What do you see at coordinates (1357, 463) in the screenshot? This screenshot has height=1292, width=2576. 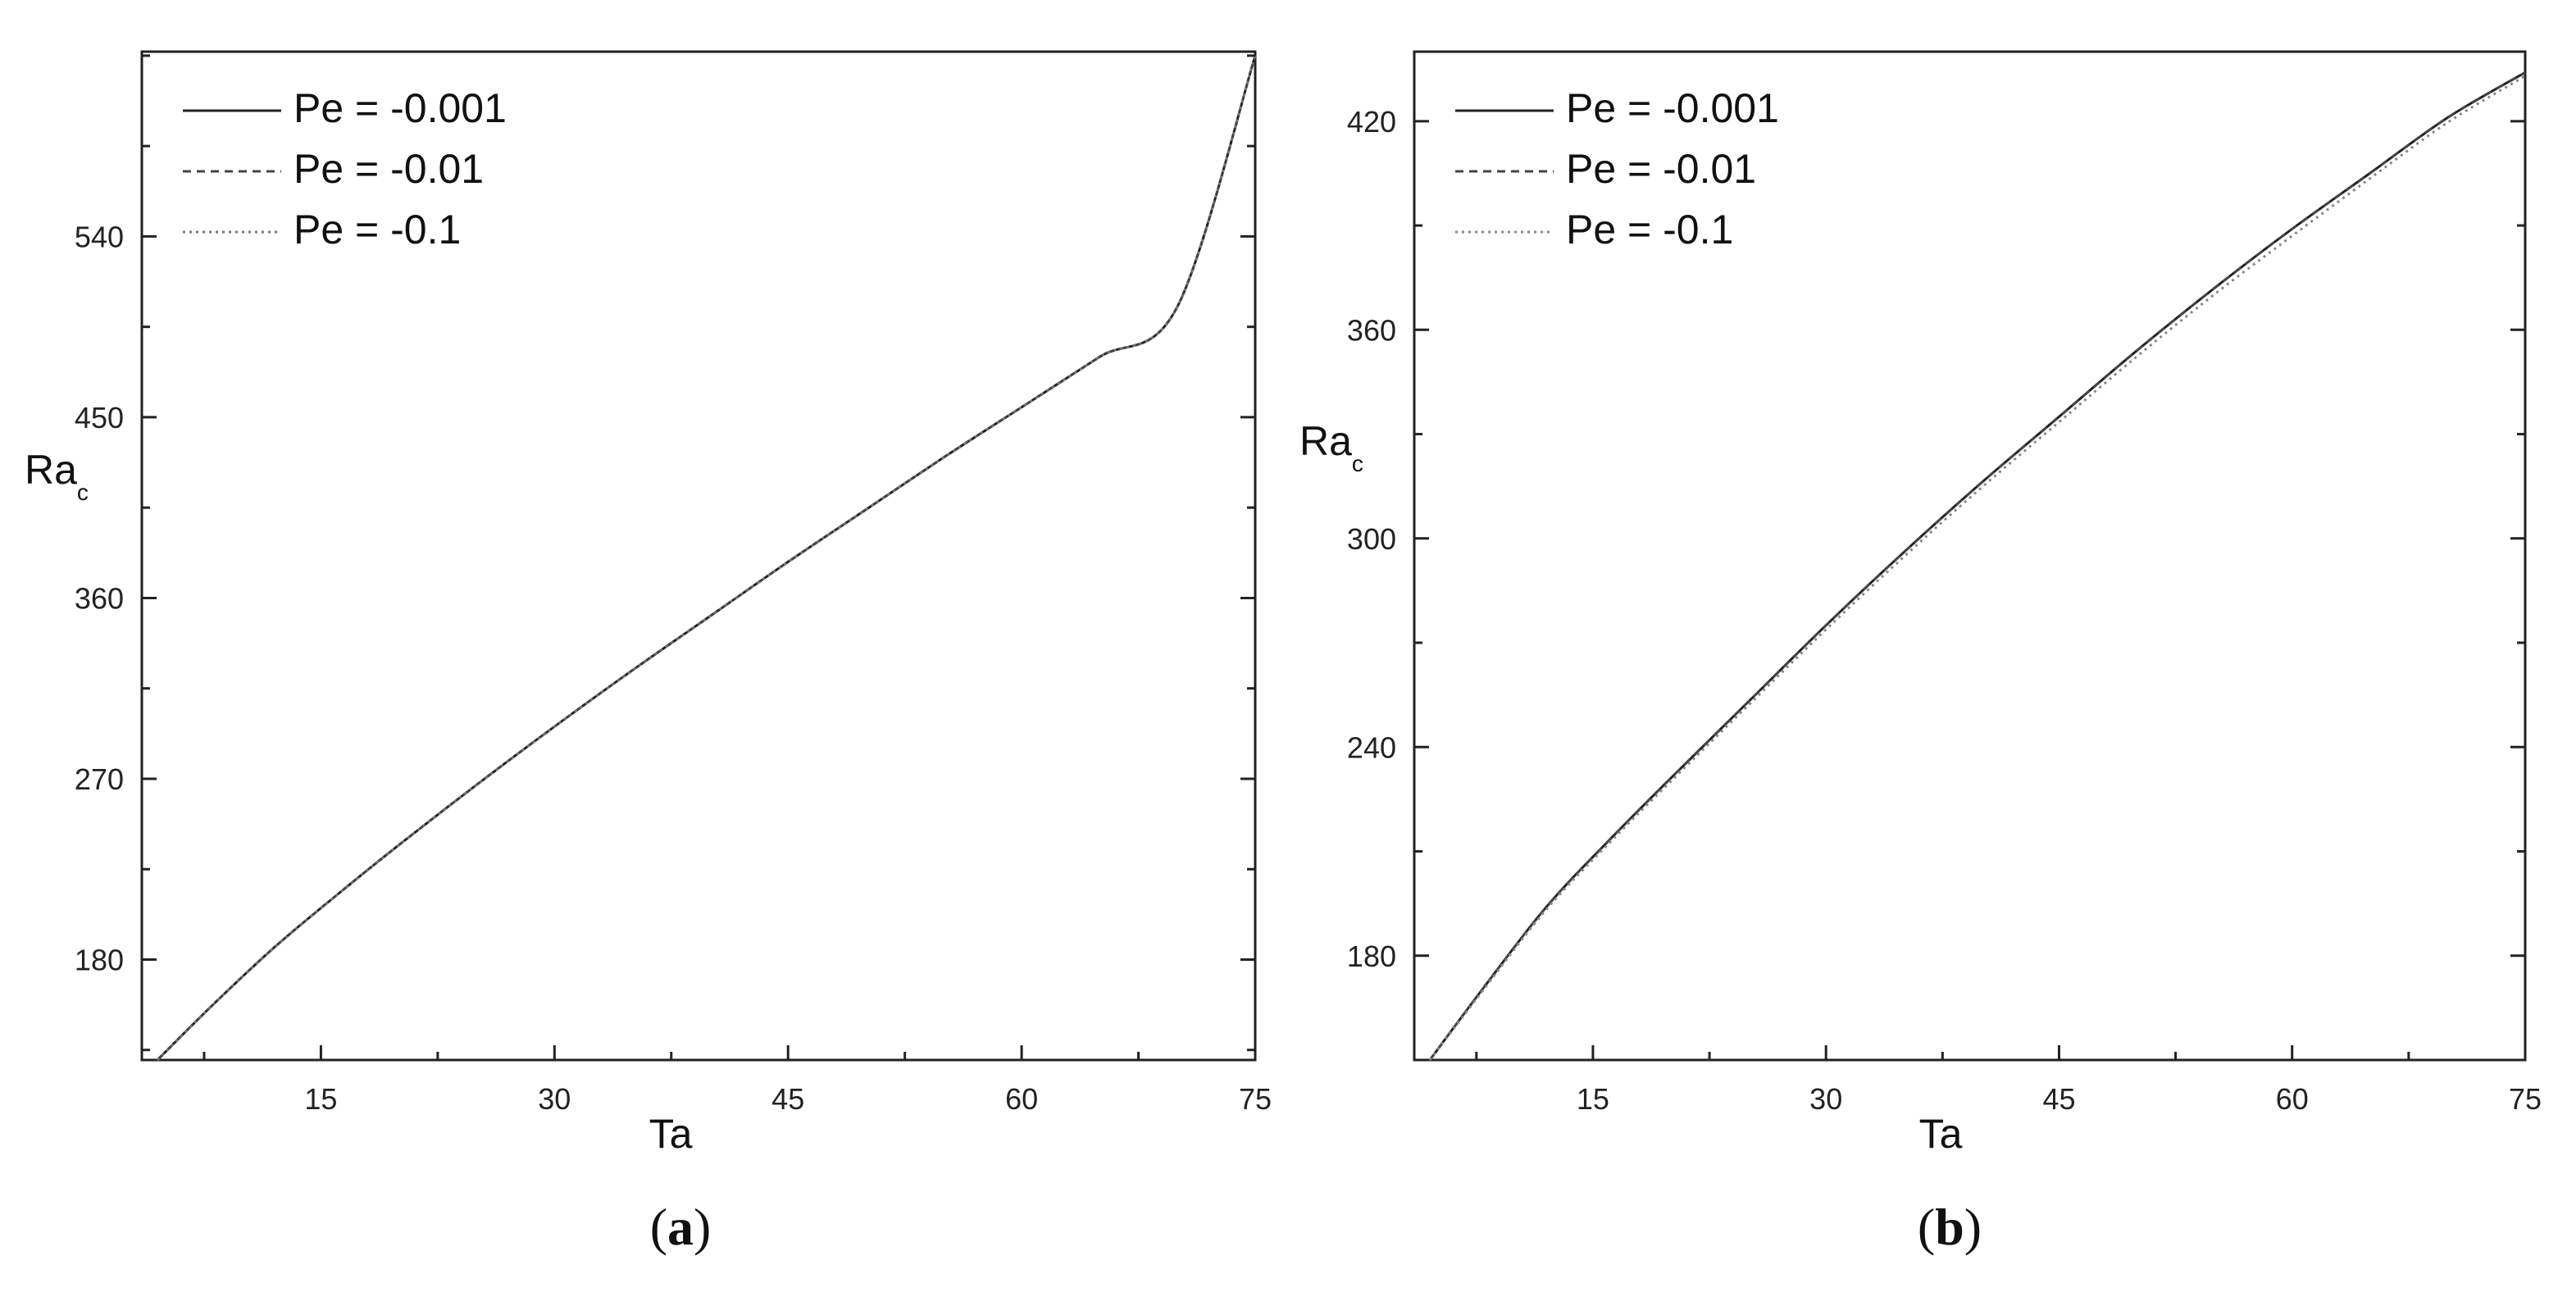 I see `y-axis-label-sub-b: c` at bounding box center [1357, 463].